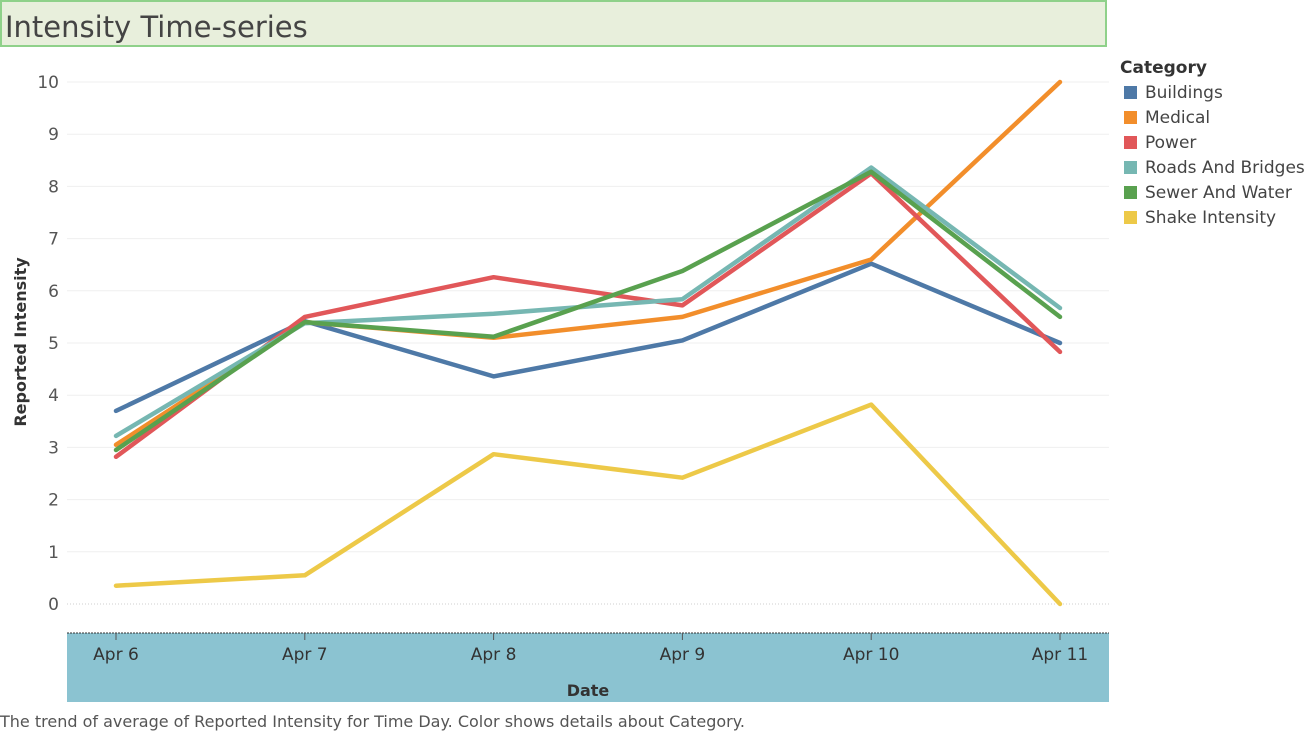  Describe the element at coordinates (1171, 142) in the screenshot. I see `legend-label: Power` at that location.